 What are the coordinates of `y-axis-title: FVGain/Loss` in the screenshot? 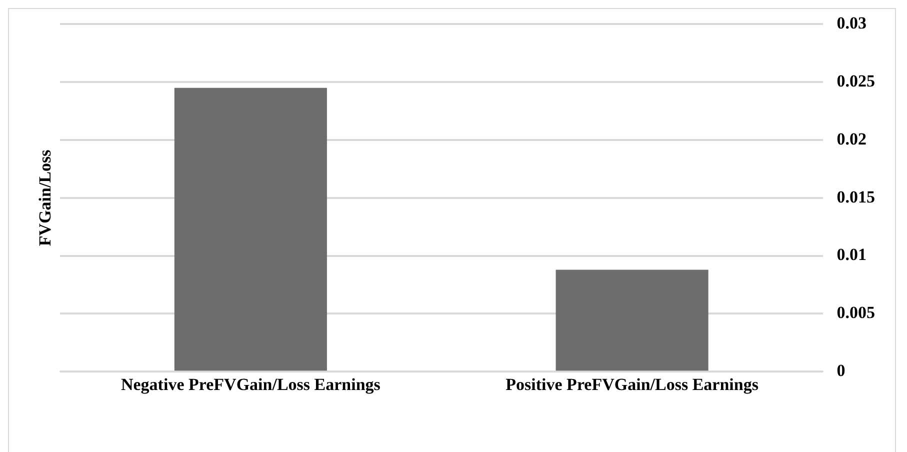 It's located at (44, 197).